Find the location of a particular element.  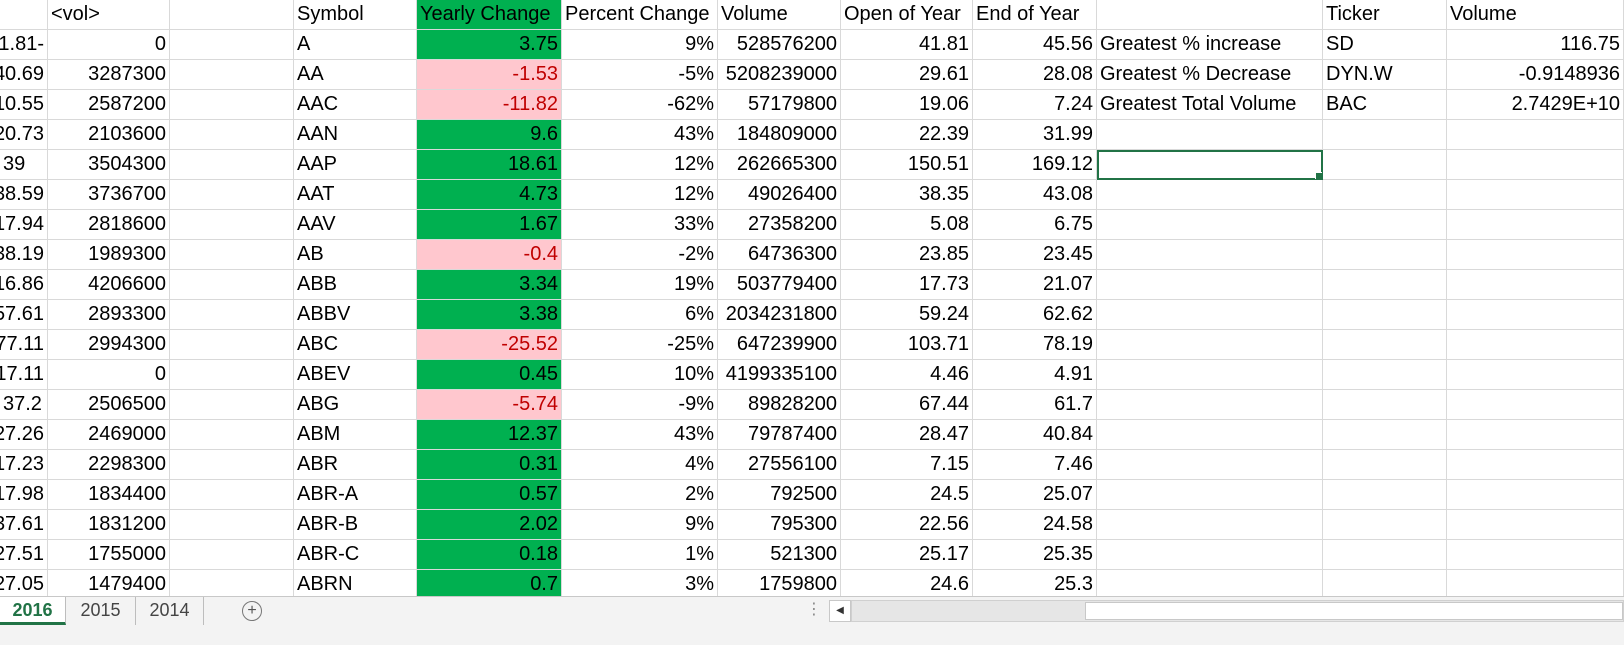

cell-c1: 2587200 is located at coordinates (109, 105).